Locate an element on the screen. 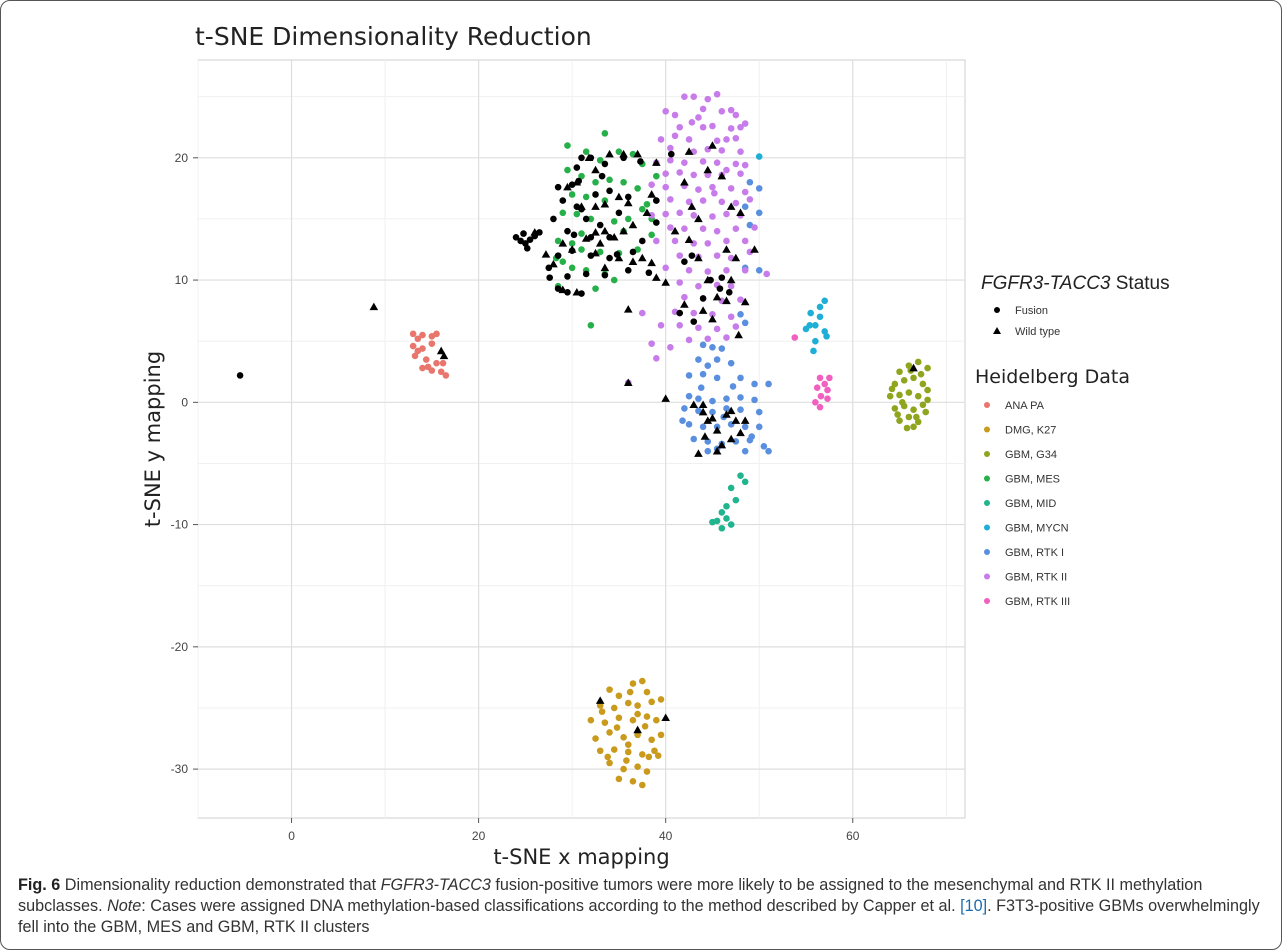 The image size is (1282, 950). caption-gene-name: FGFR3-TACC3 is located at coordinates (435, 885).